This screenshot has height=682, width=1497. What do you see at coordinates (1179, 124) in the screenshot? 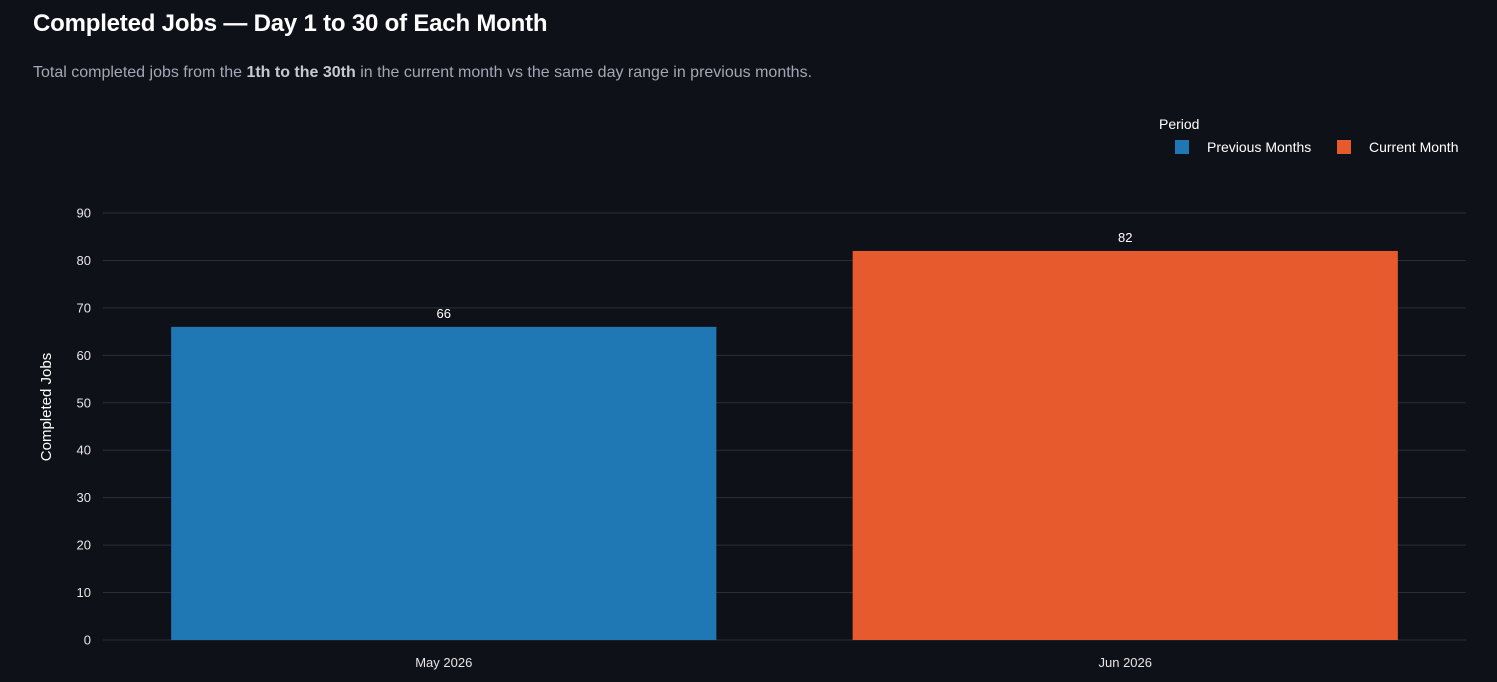
I see `legend-title: Period` at bounding box center [1179, 124].